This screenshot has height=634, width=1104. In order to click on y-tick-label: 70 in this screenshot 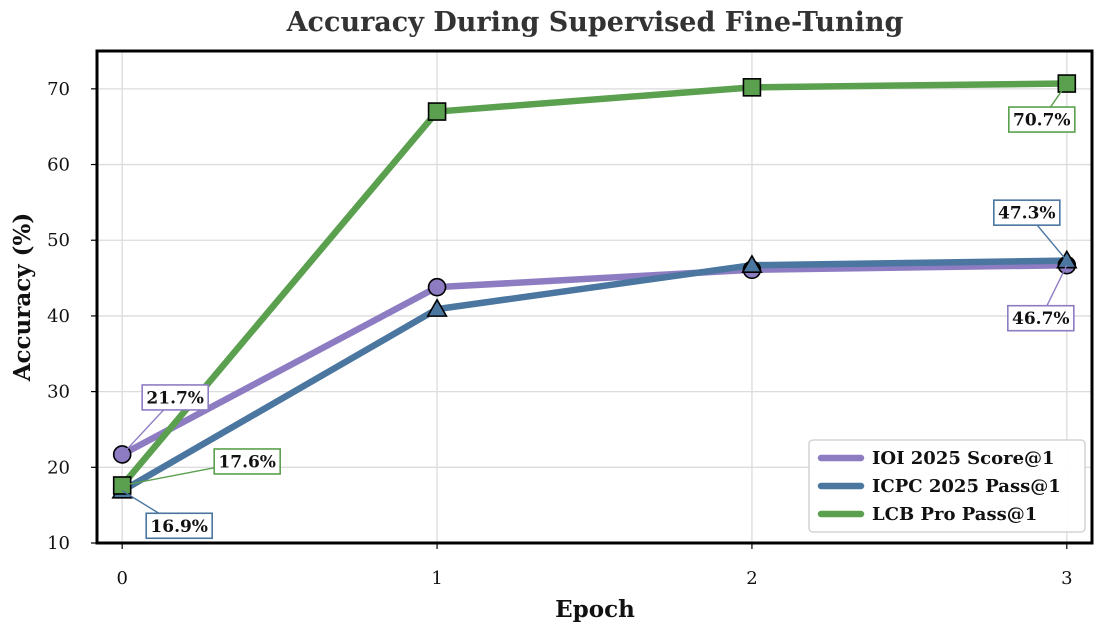, I will do `click(58, 89)`.